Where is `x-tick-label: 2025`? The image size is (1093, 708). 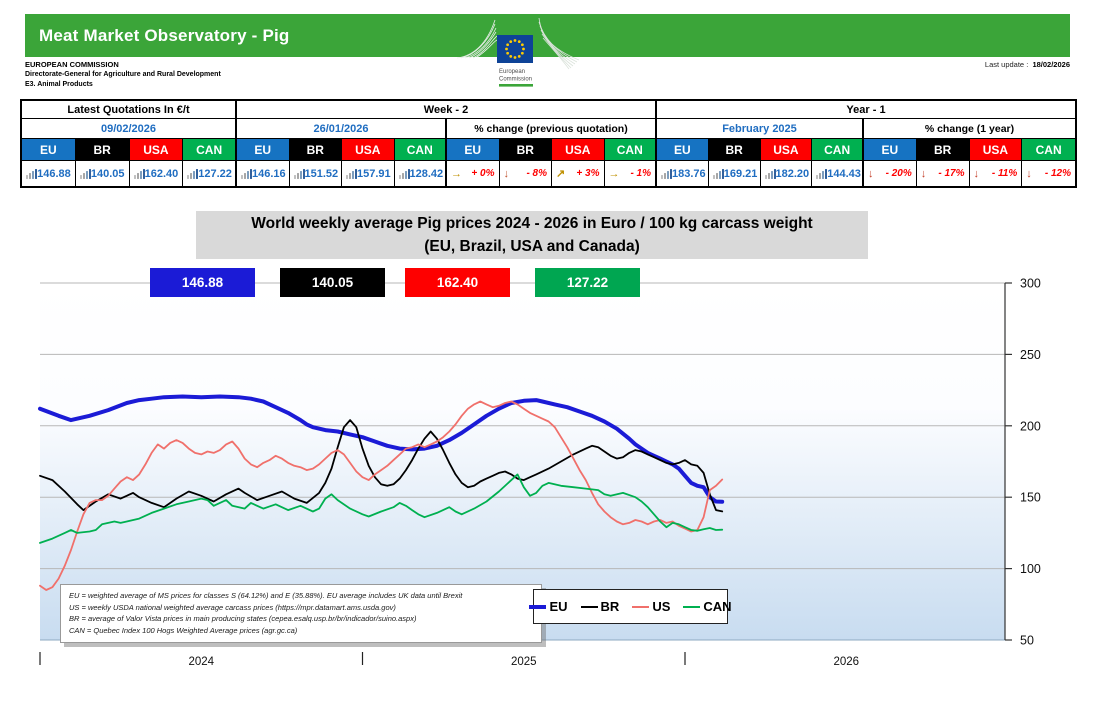
x-tick-label: 2025 is located at coordinates (524, 662).